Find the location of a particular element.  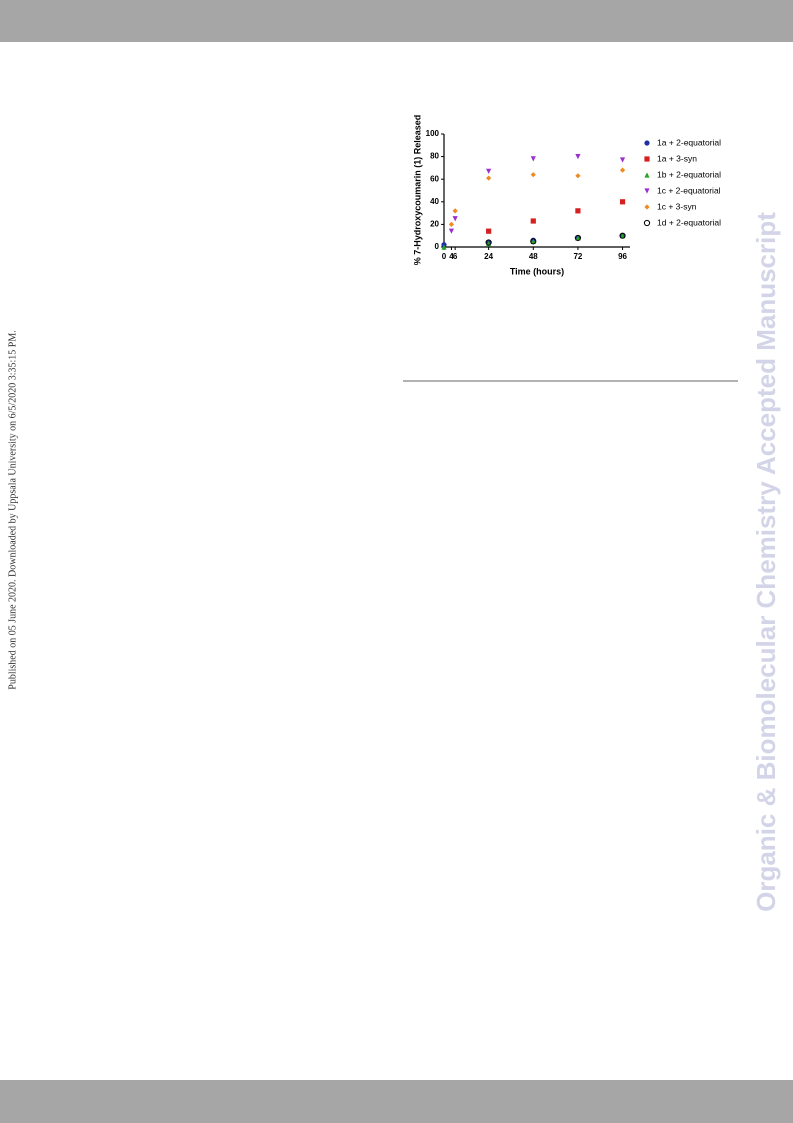

header-bar is located at coordinates (396, 21).